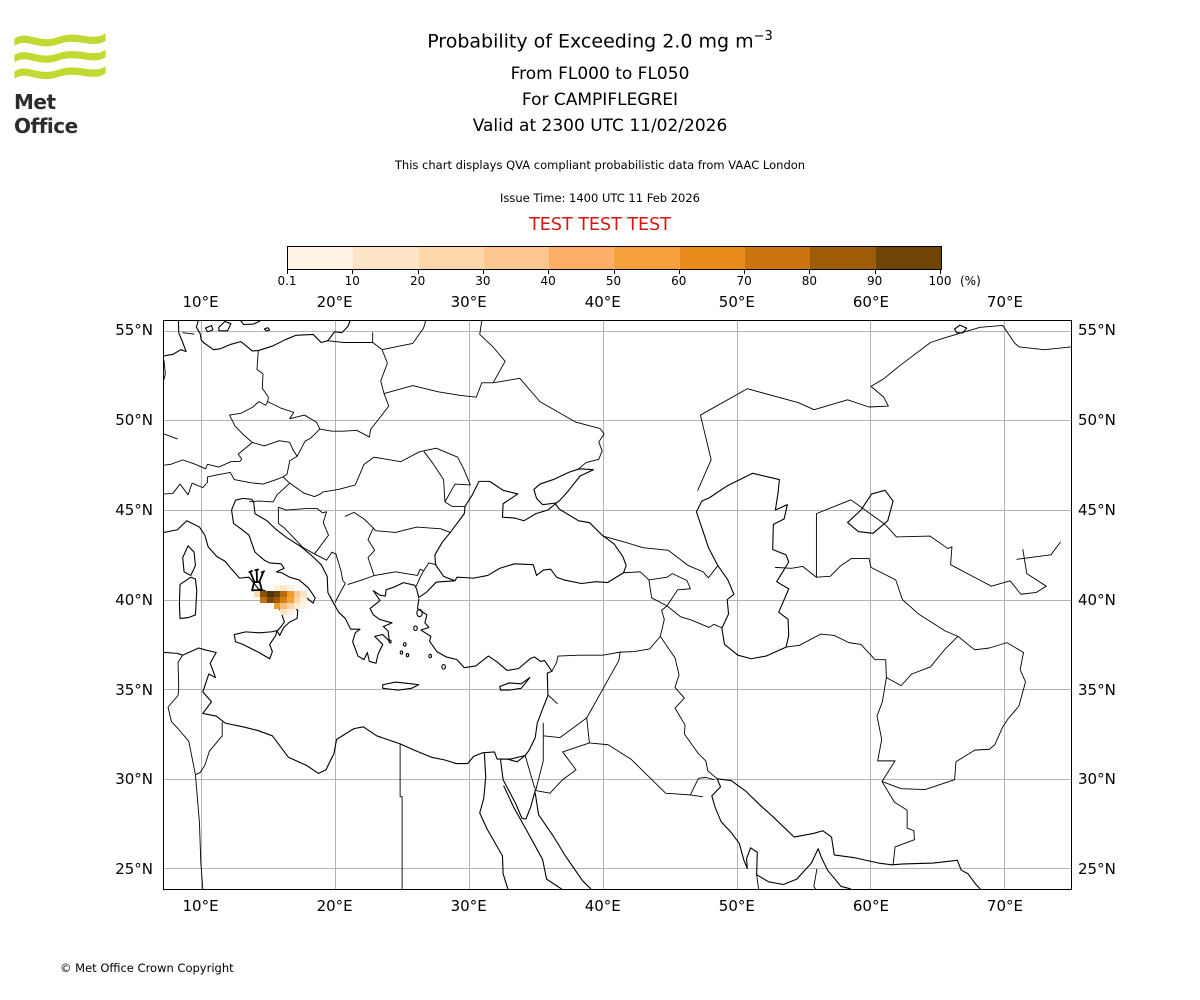 This screenshot has height=1000, width=1200. Describe the element at coordinates (744, 281) in the screenshot. I see `colorbar-tick-label: 70` at that location.